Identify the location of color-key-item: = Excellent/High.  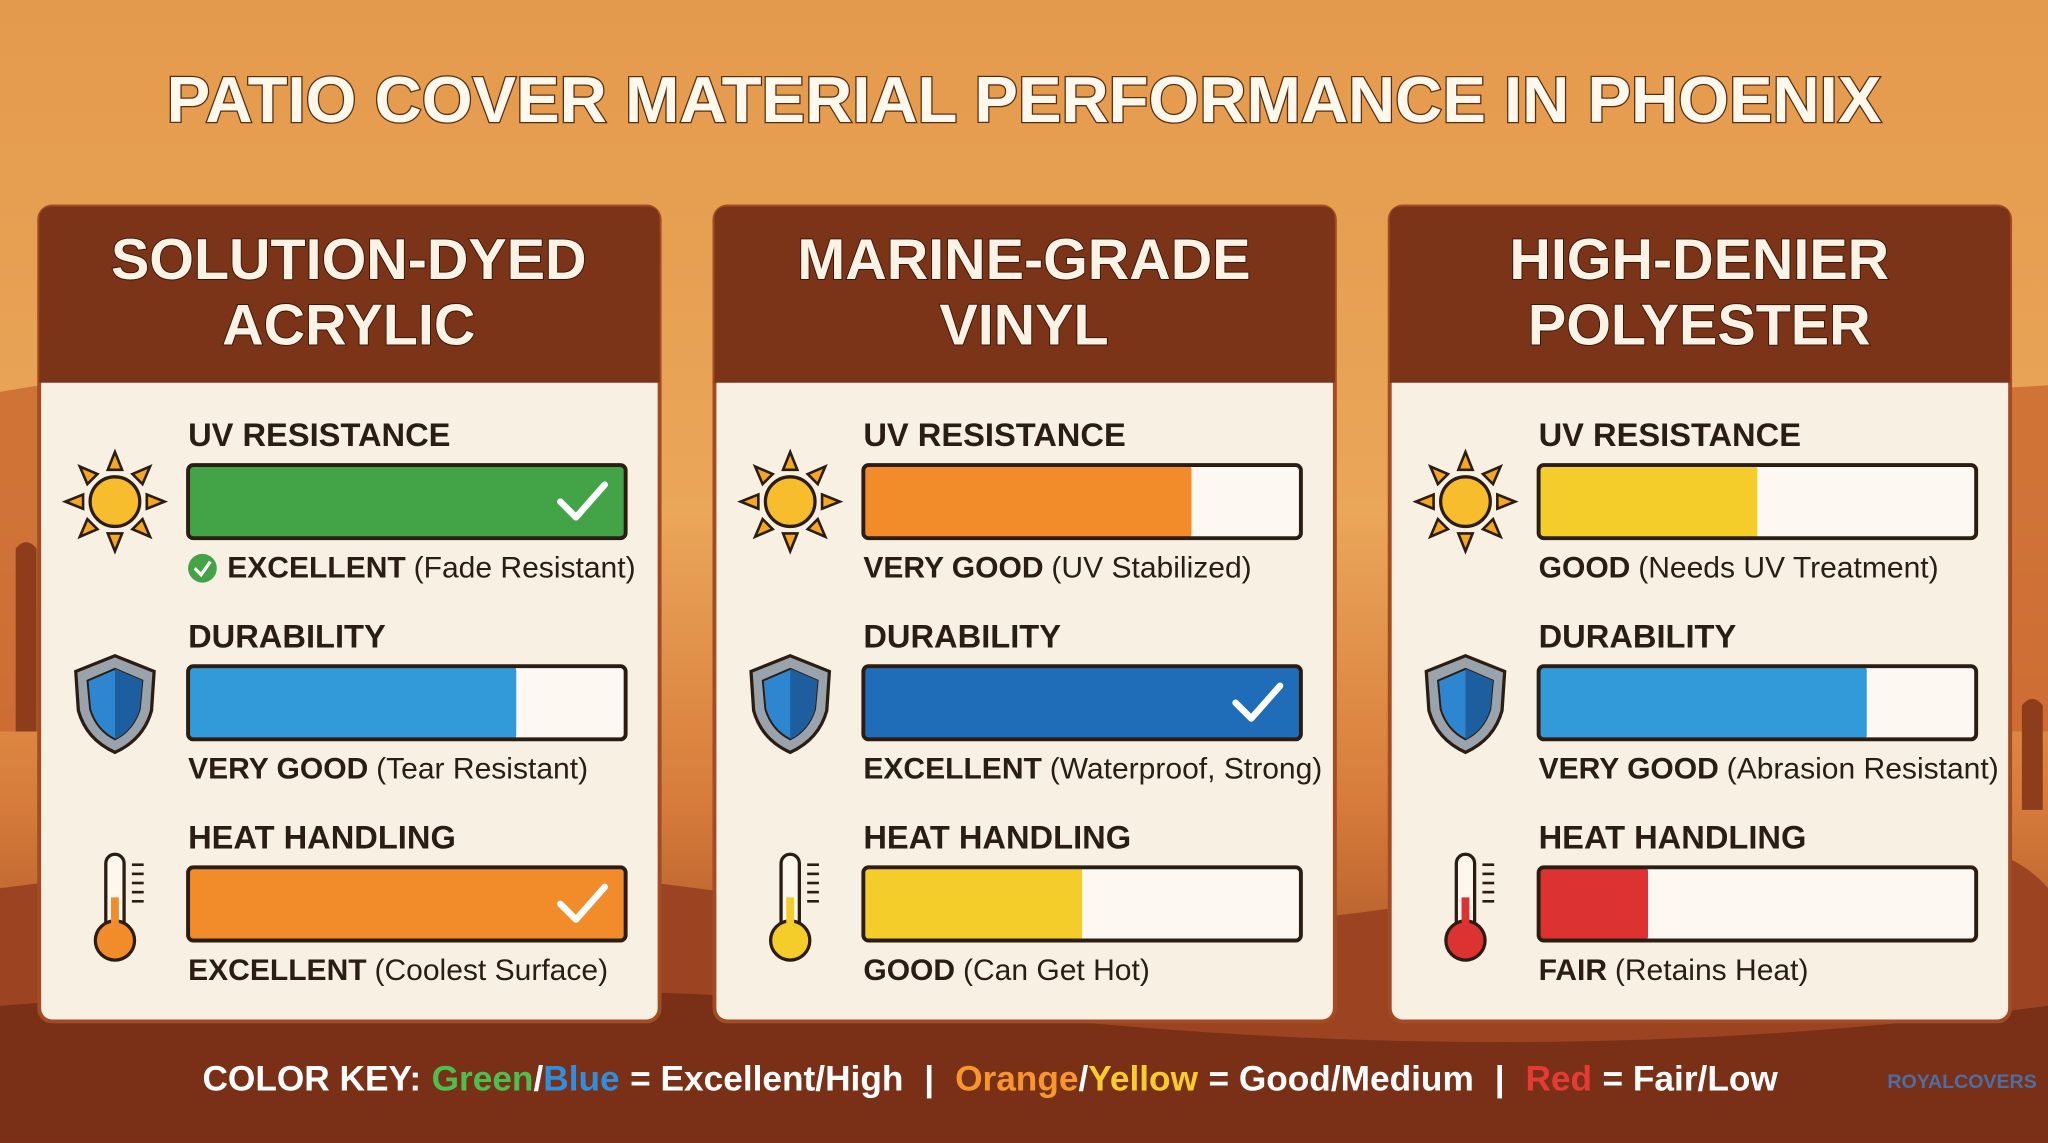
(766, 1079).